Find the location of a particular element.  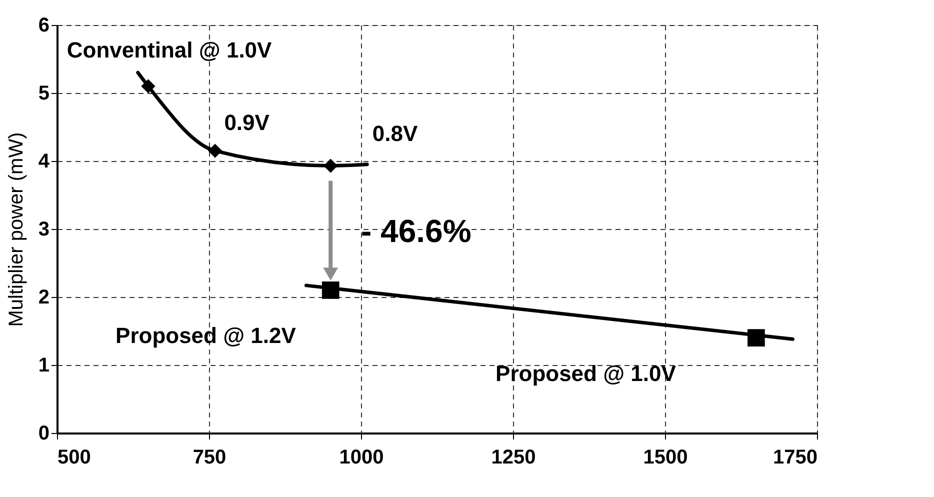

annotation: 0.8V is located at coordinates (395, 133).